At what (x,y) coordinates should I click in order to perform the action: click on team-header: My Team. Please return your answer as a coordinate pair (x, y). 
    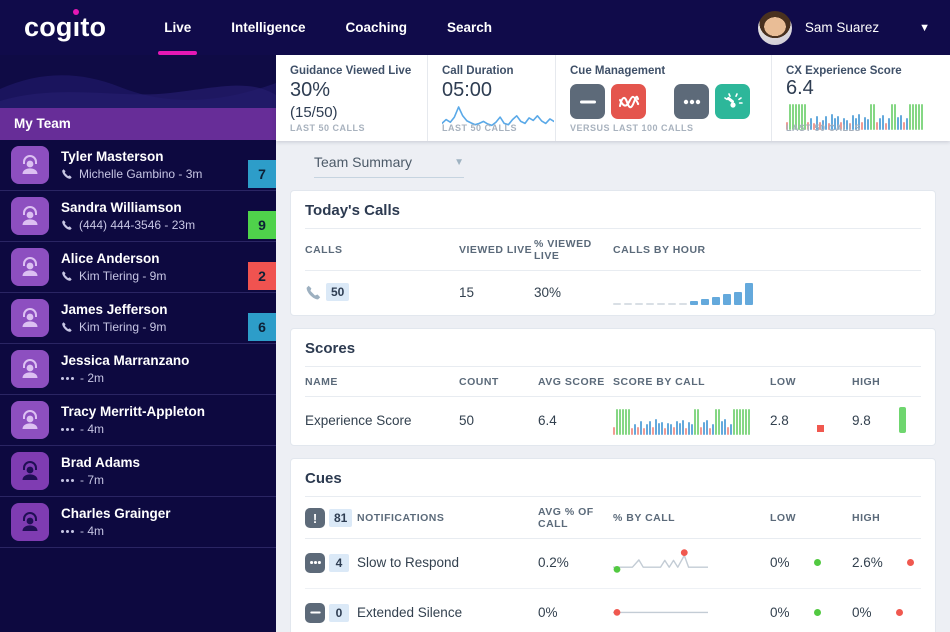
    Looking at the image, I should click on (138, 124).